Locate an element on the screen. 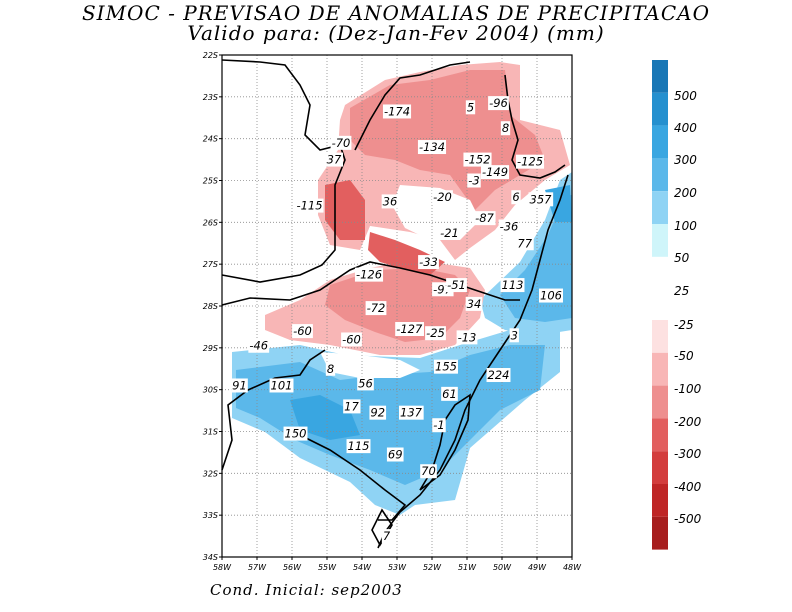  anomaly-value-label: -152 is located at coordinates (477, 160).